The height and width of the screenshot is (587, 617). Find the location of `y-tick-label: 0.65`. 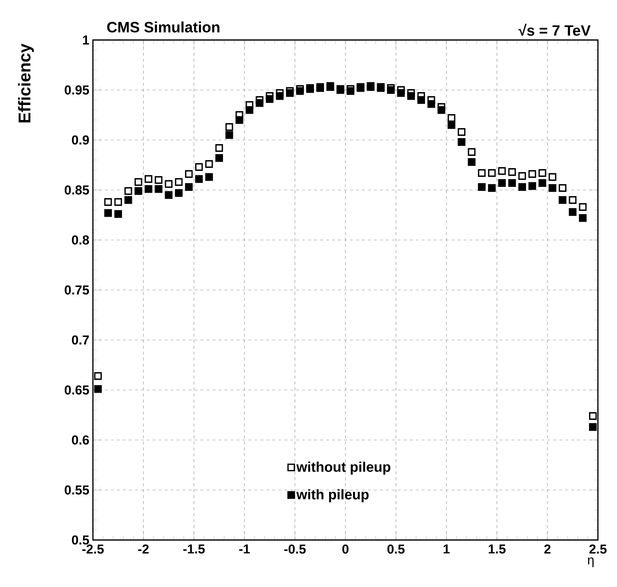

y-tick-label: 0.65 is located at coordinates (77, 390).